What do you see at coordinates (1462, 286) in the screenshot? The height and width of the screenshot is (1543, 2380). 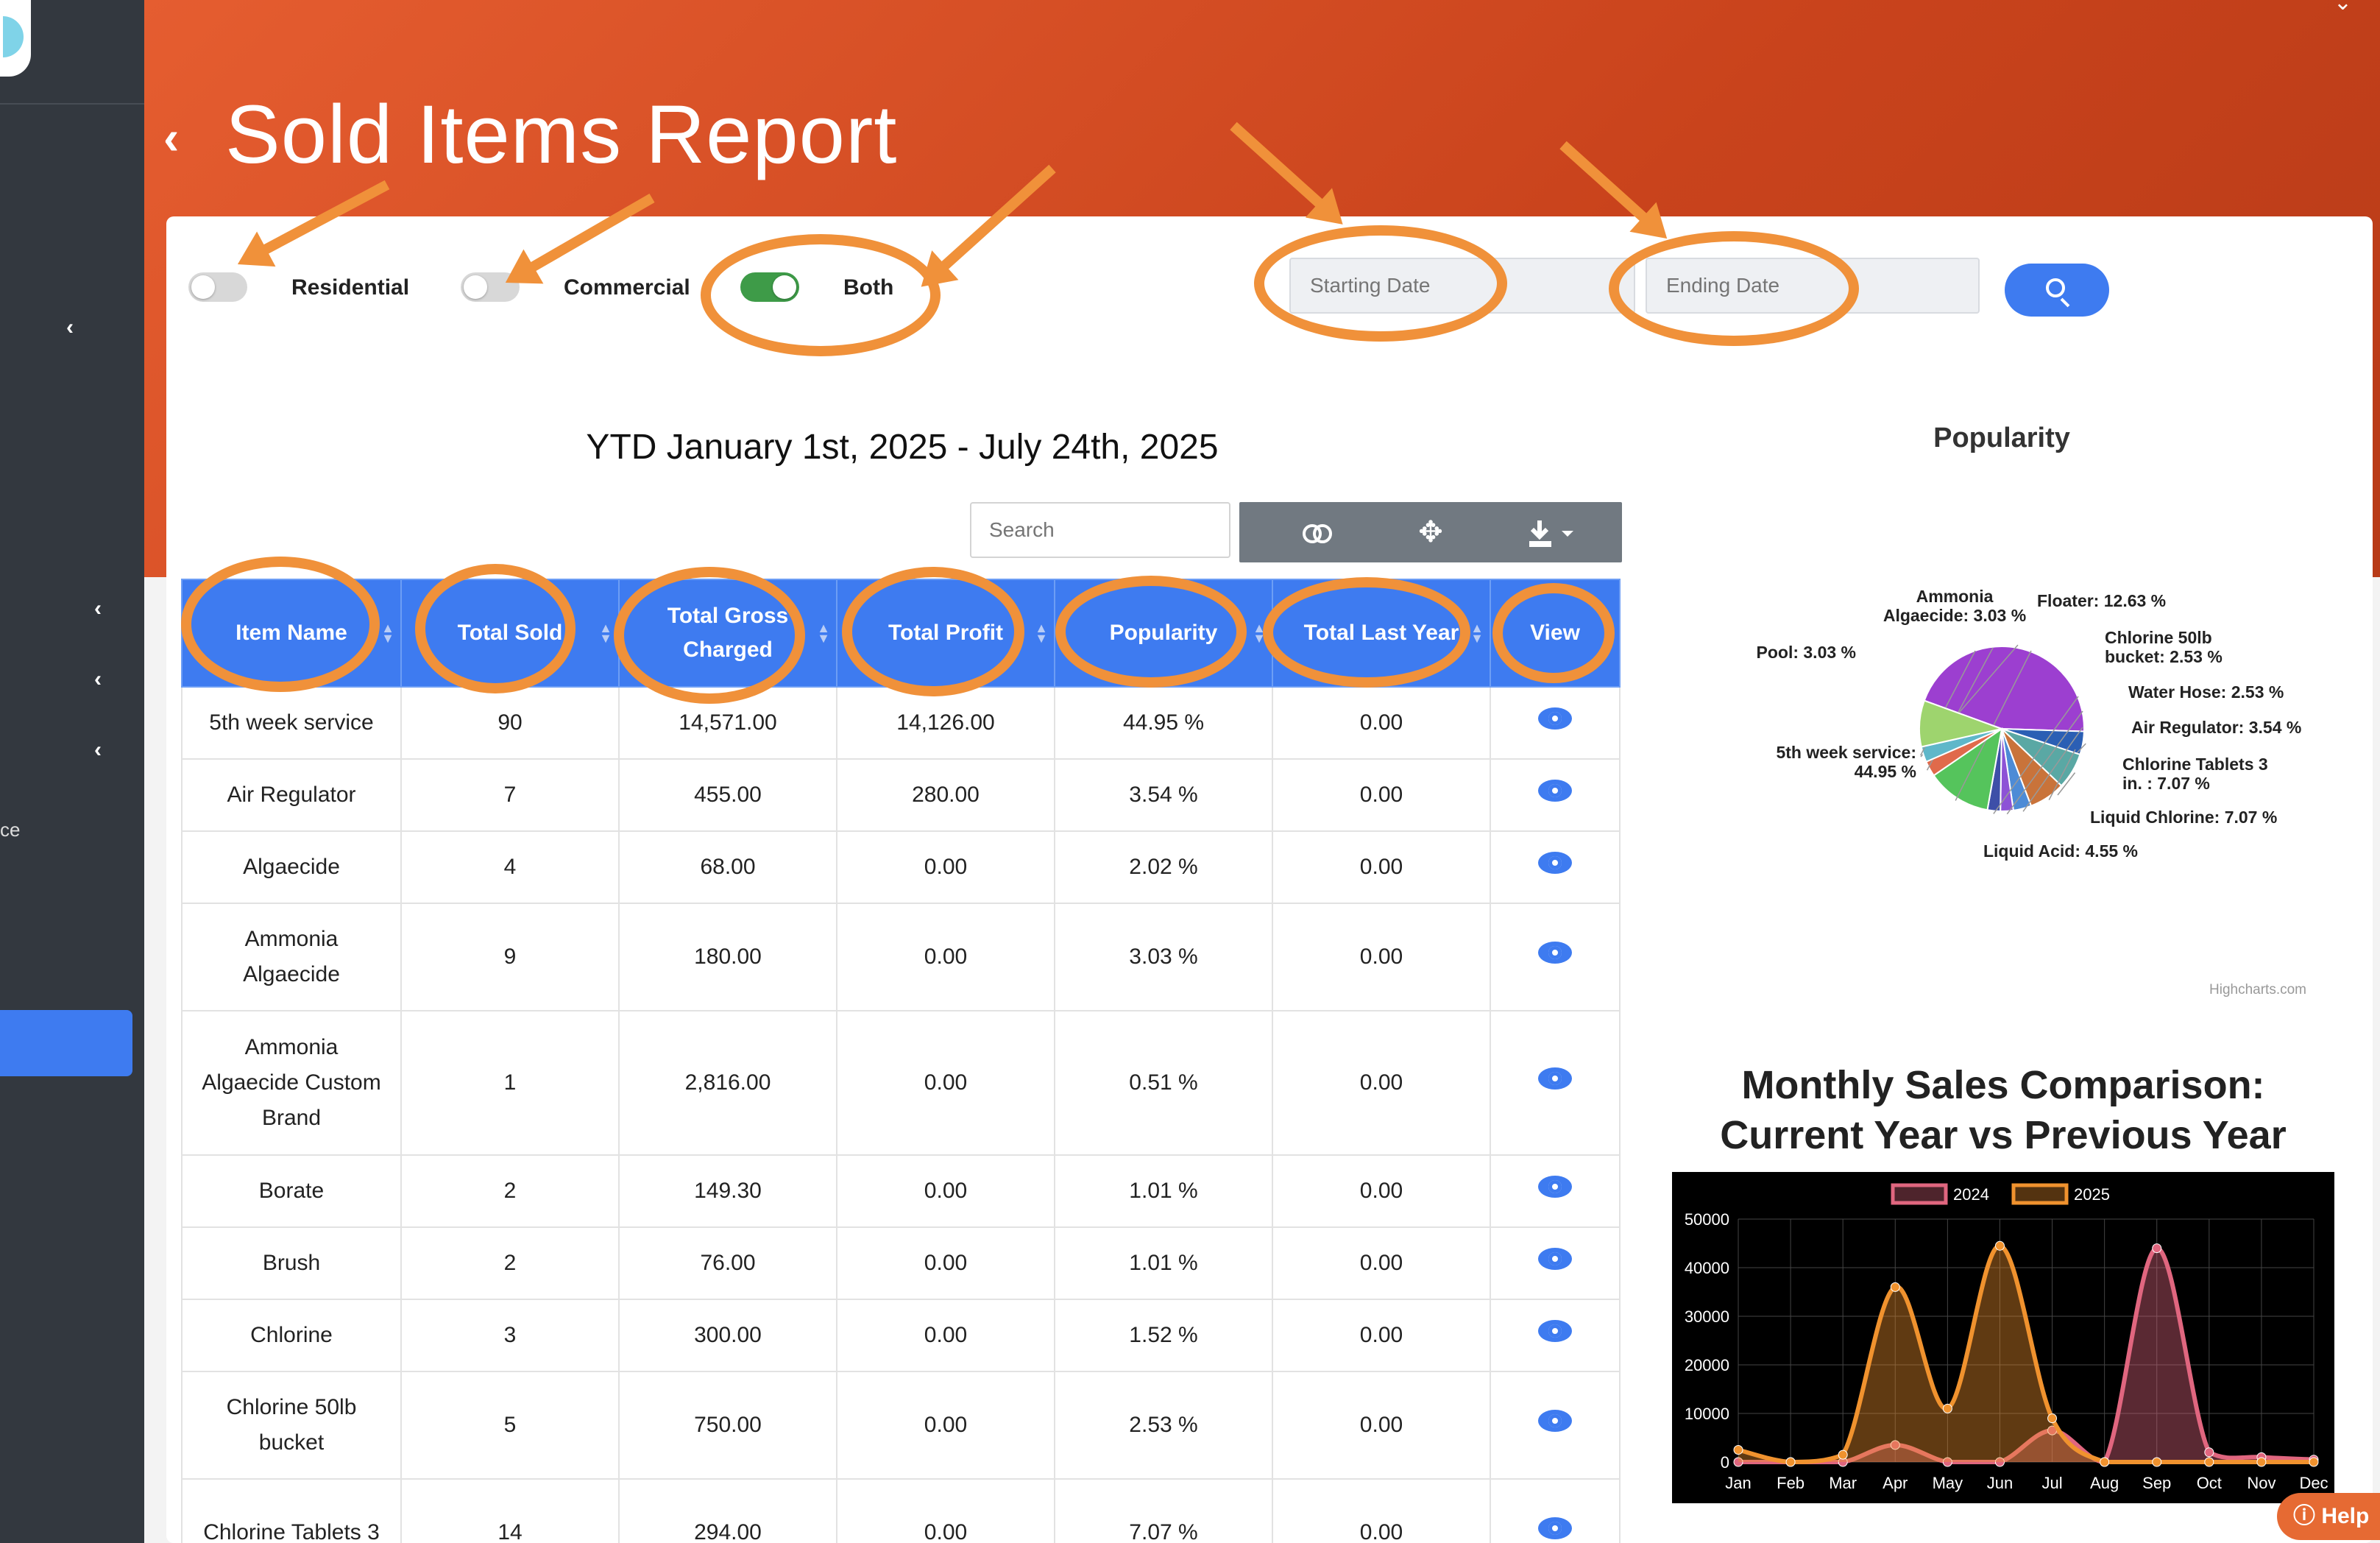 I see `starting-date-input` at bounding box center [1462, 286].